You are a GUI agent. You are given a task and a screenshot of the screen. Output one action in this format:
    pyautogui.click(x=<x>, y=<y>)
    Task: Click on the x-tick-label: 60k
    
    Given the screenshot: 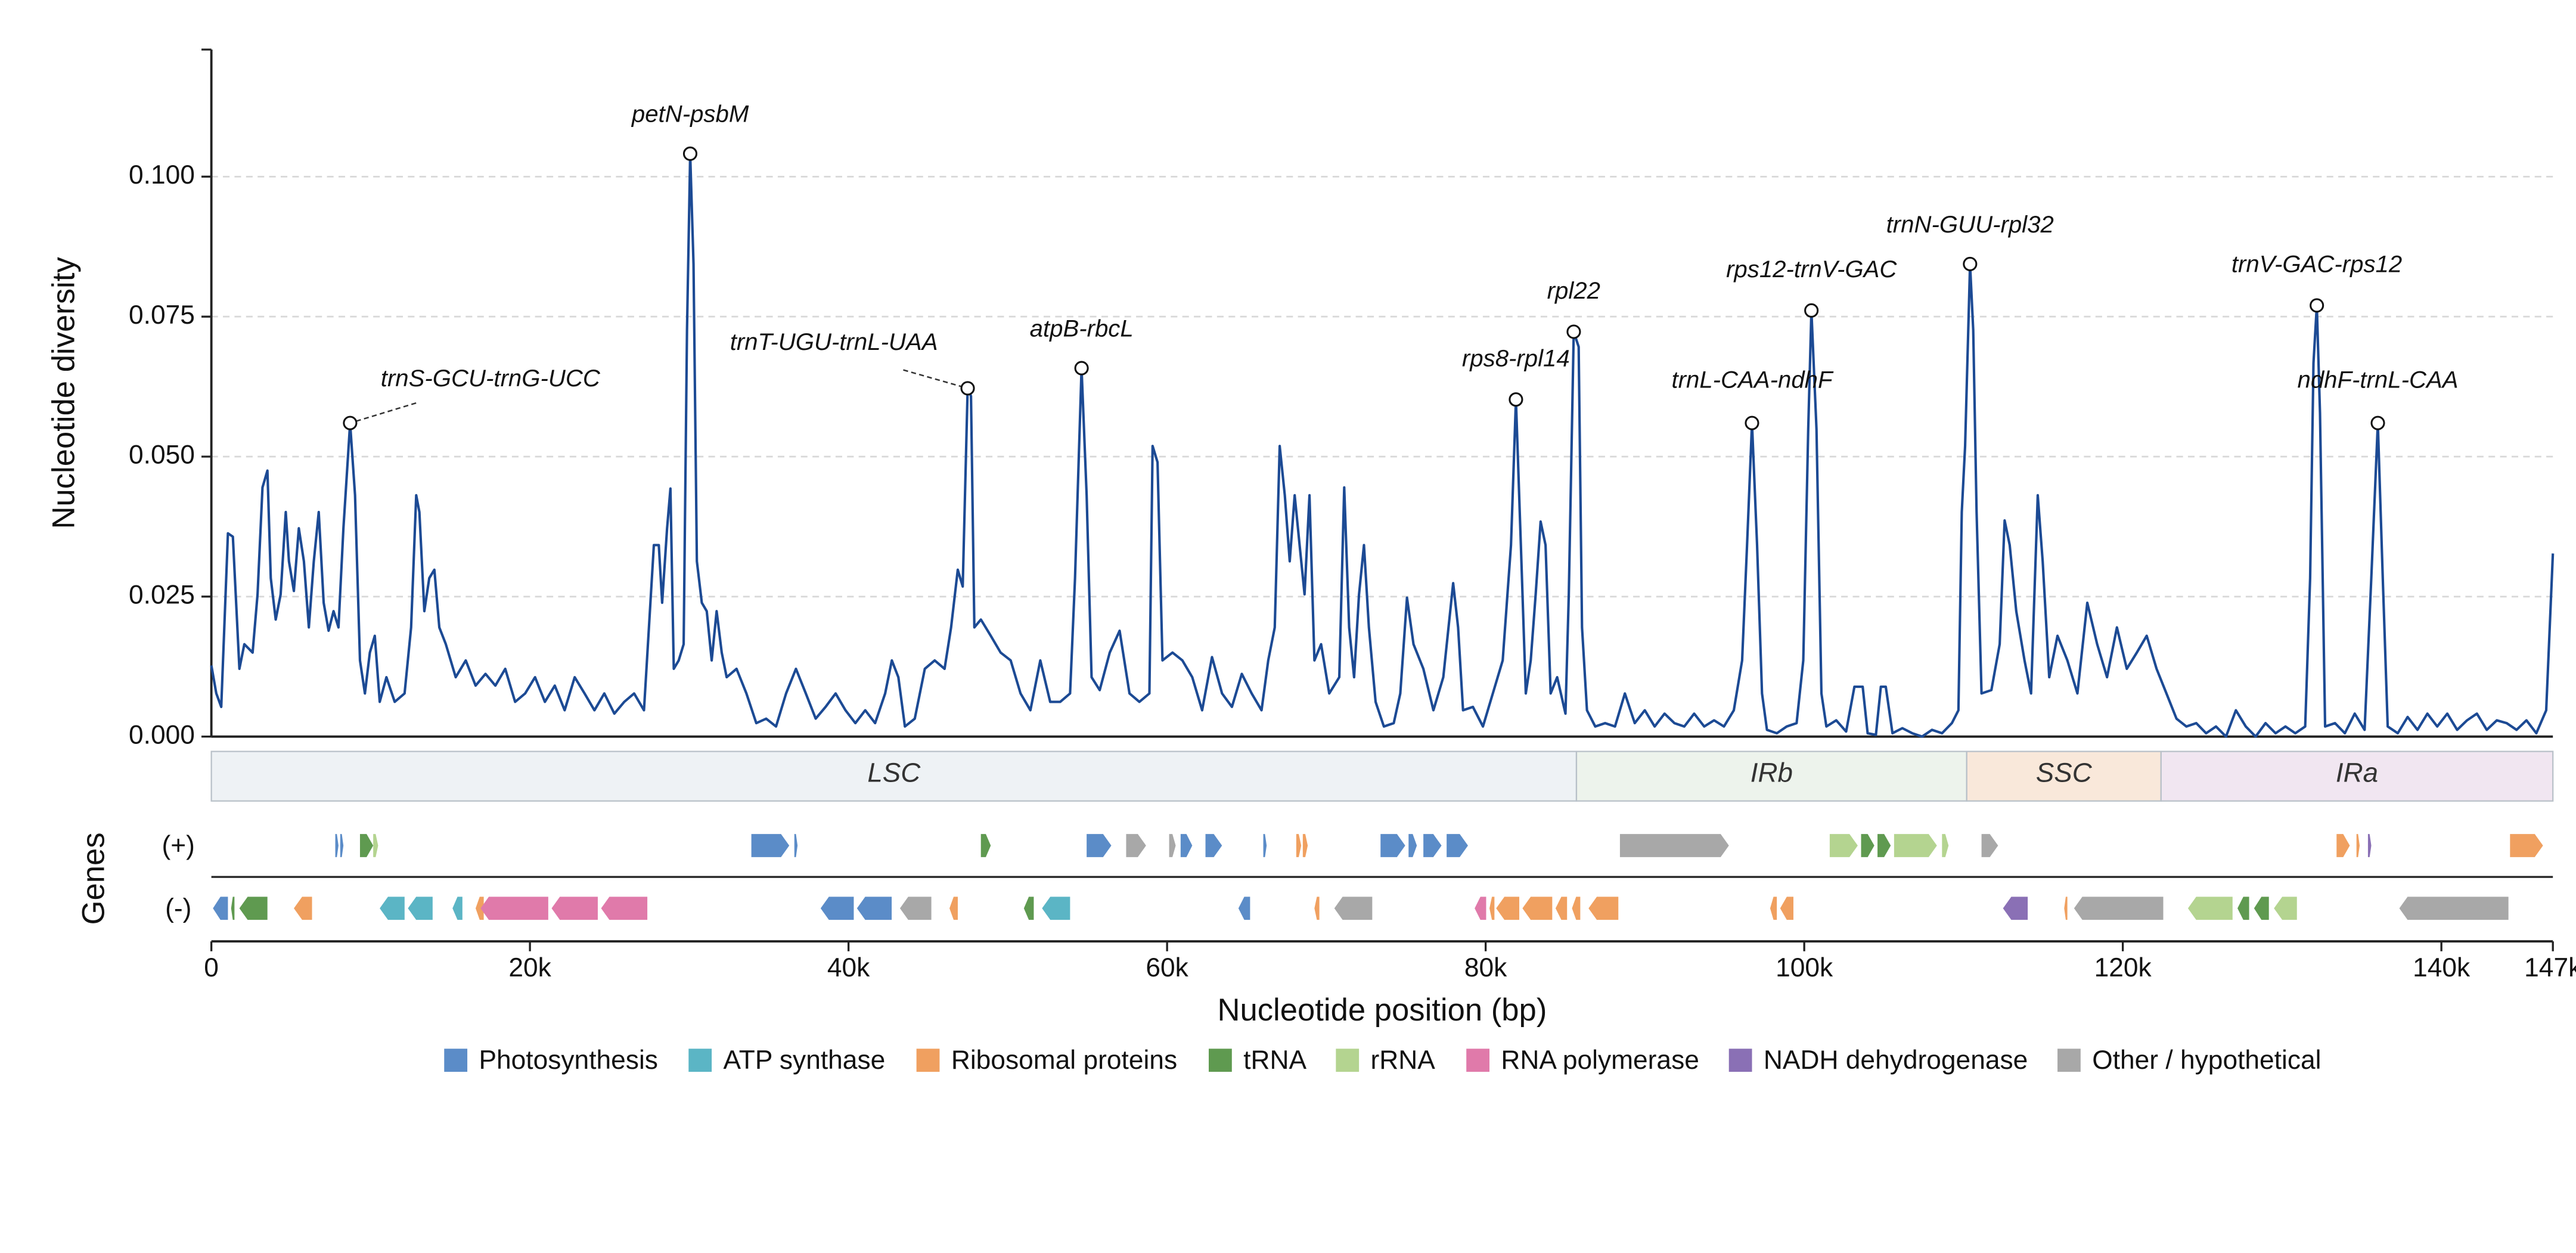 What is the action you would take?
    pyautogui.click(x=1167, y=967)
    